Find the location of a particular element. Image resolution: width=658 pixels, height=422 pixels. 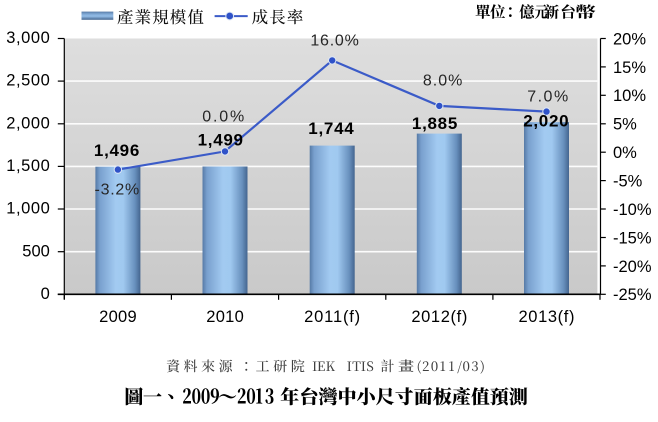

svg-text: 2,000 is located at coordinates (28, 123).